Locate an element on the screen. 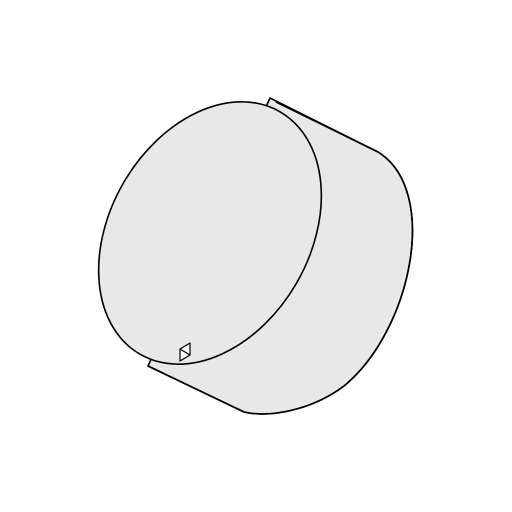  cylinder-bottom-tangent-edge is located at coordinates (196, 389).